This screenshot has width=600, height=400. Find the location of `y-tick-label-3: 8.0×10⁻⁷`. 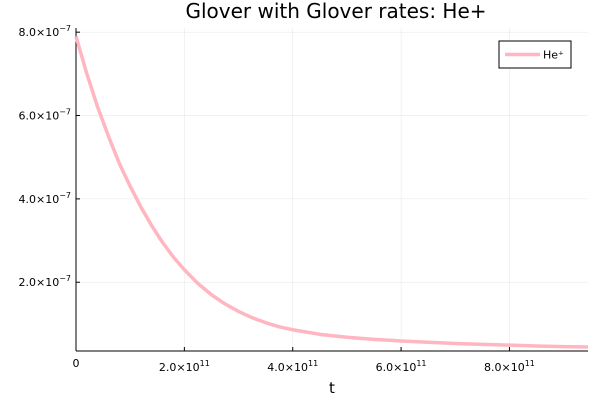

y-tick-label-3: 8.0×10⁻⁷ is located at coordinates (44, 31).